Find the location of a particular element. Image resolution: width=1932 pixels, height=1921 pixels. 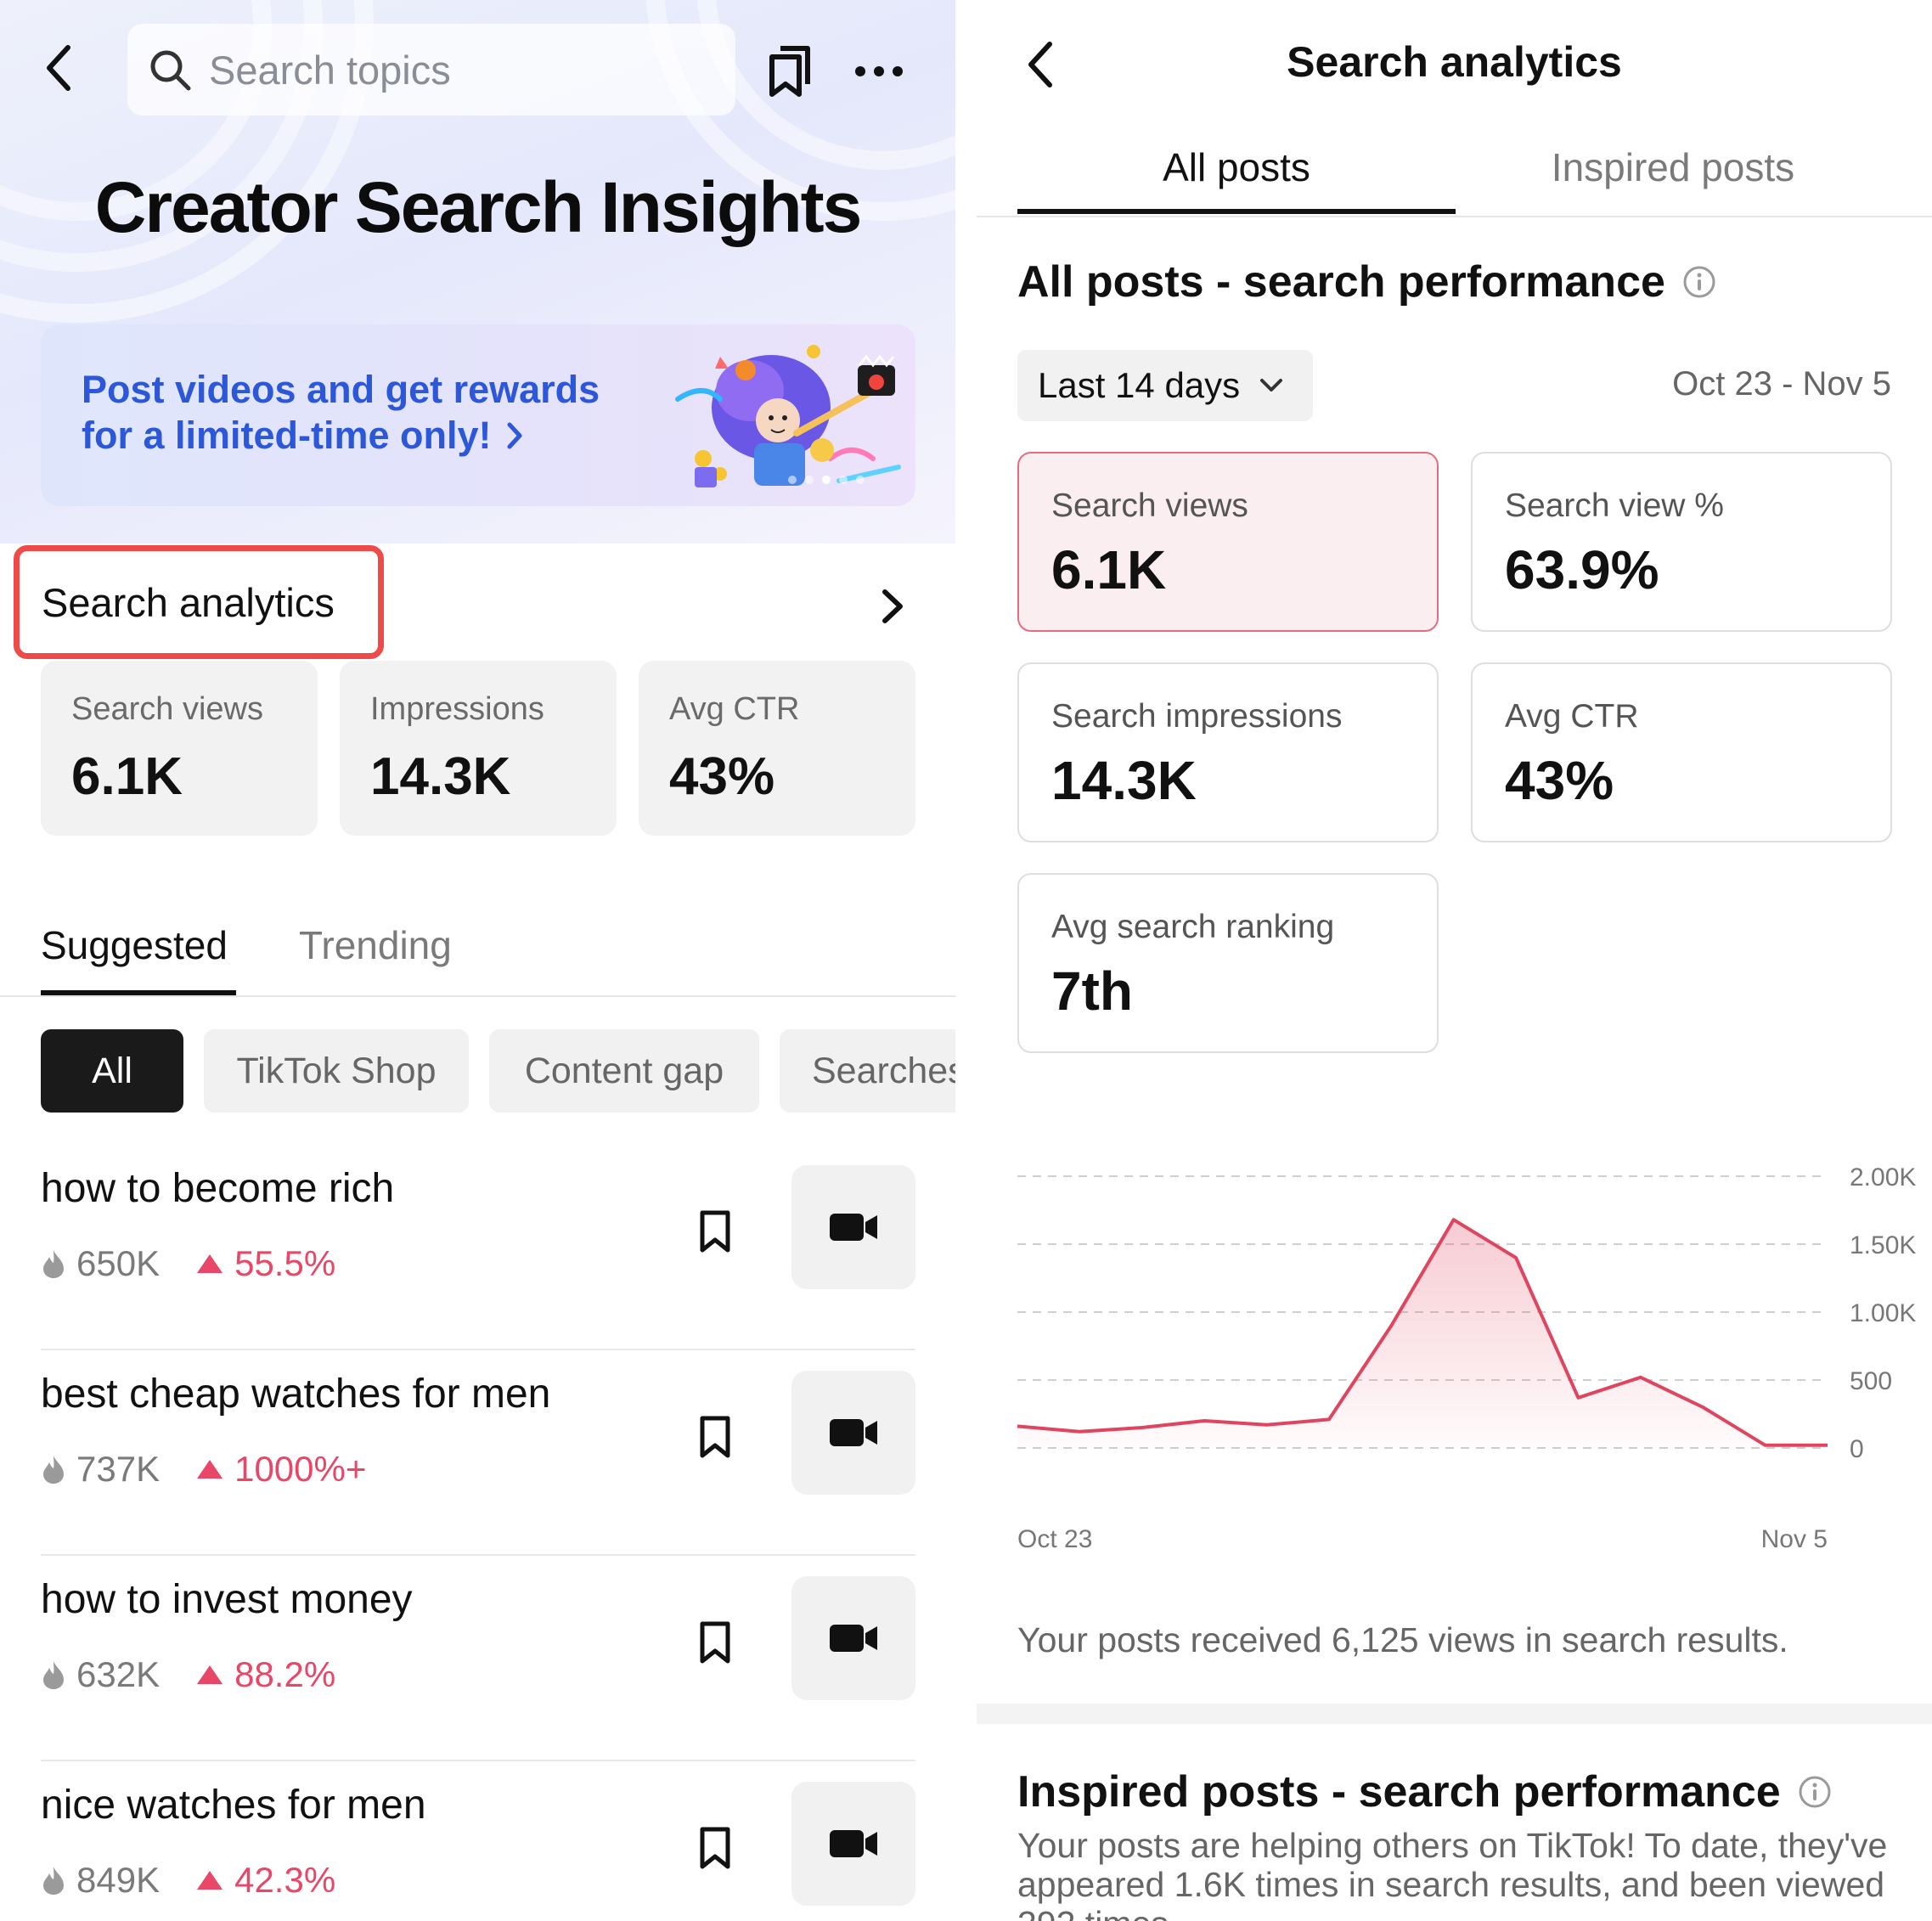

bookmark-icon is located at coordinates (715, 1848).